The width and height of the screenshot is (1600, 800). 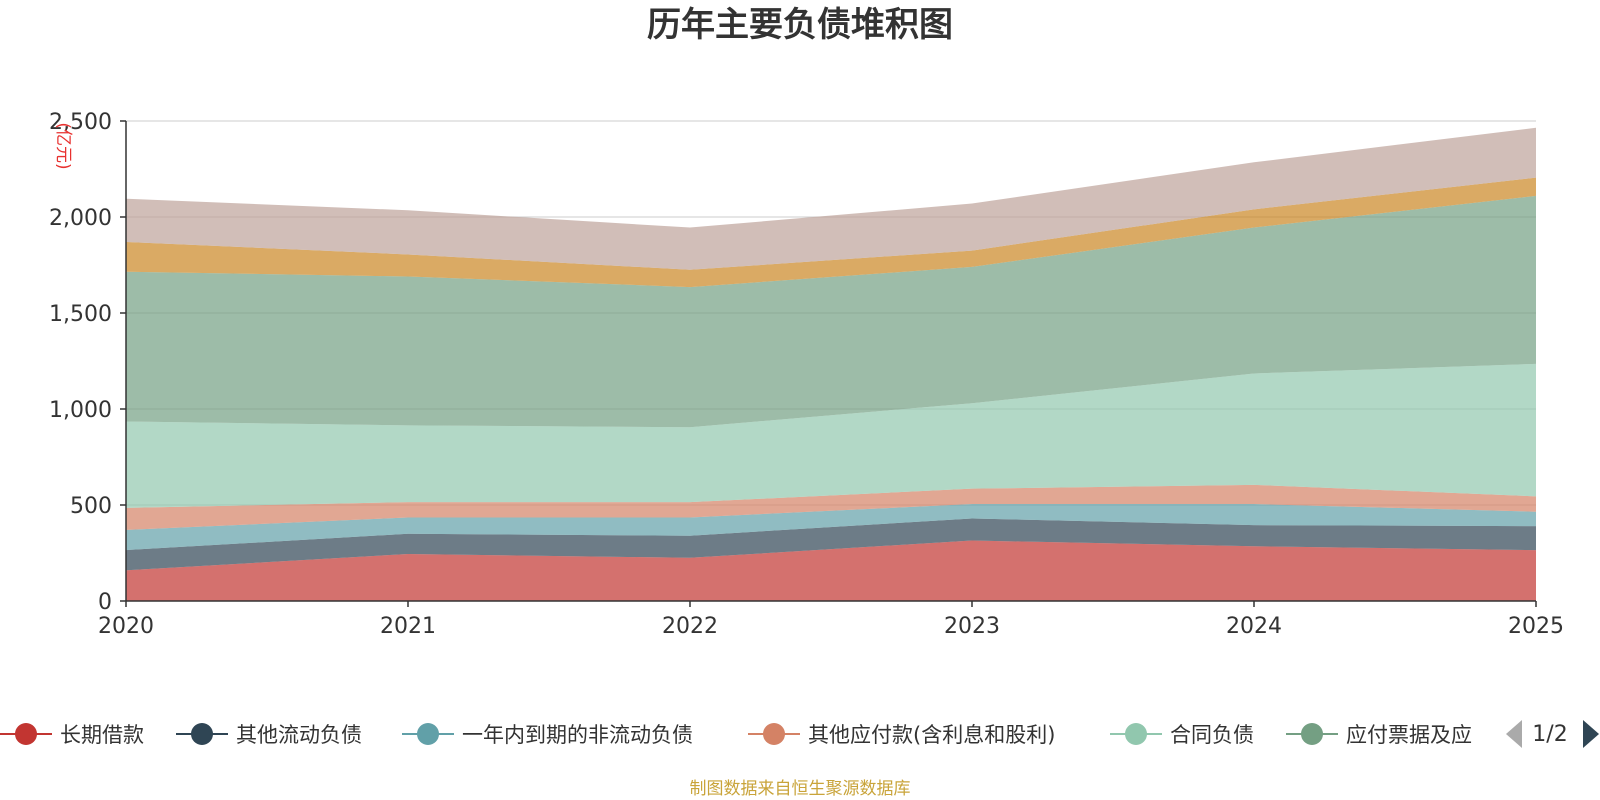 I want to click on x-tick-label-0: 2020, so click(x=126, y=626).